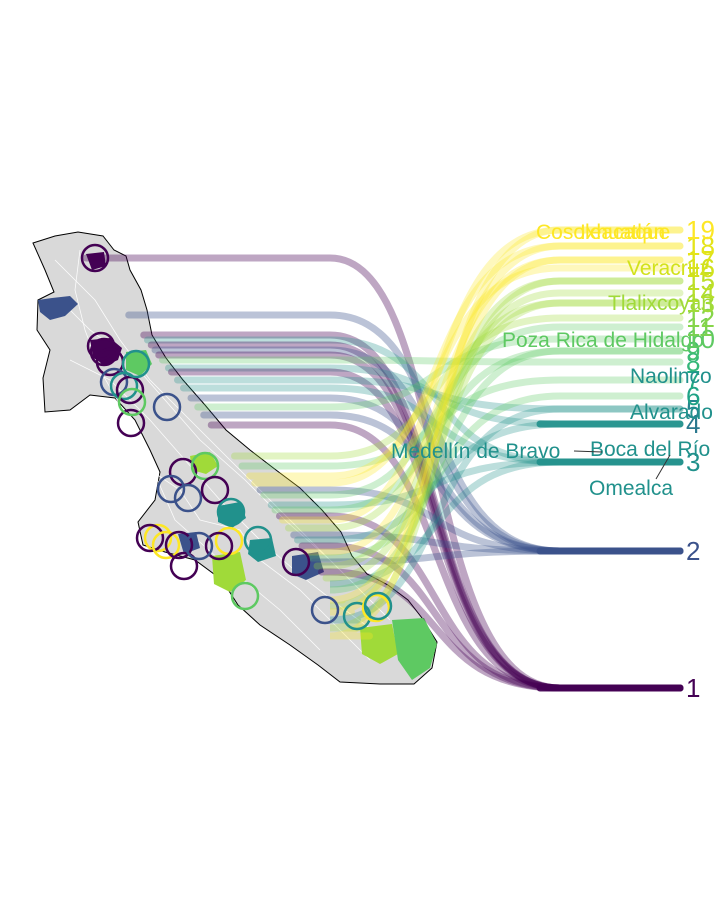 The height and width of the screenshot is (921, 720). What do you see at coordinates (603, 340) in the screenshot?
I see `municipality-label: Poza Rica de Hidalgo` at bounding box center [603, 340].